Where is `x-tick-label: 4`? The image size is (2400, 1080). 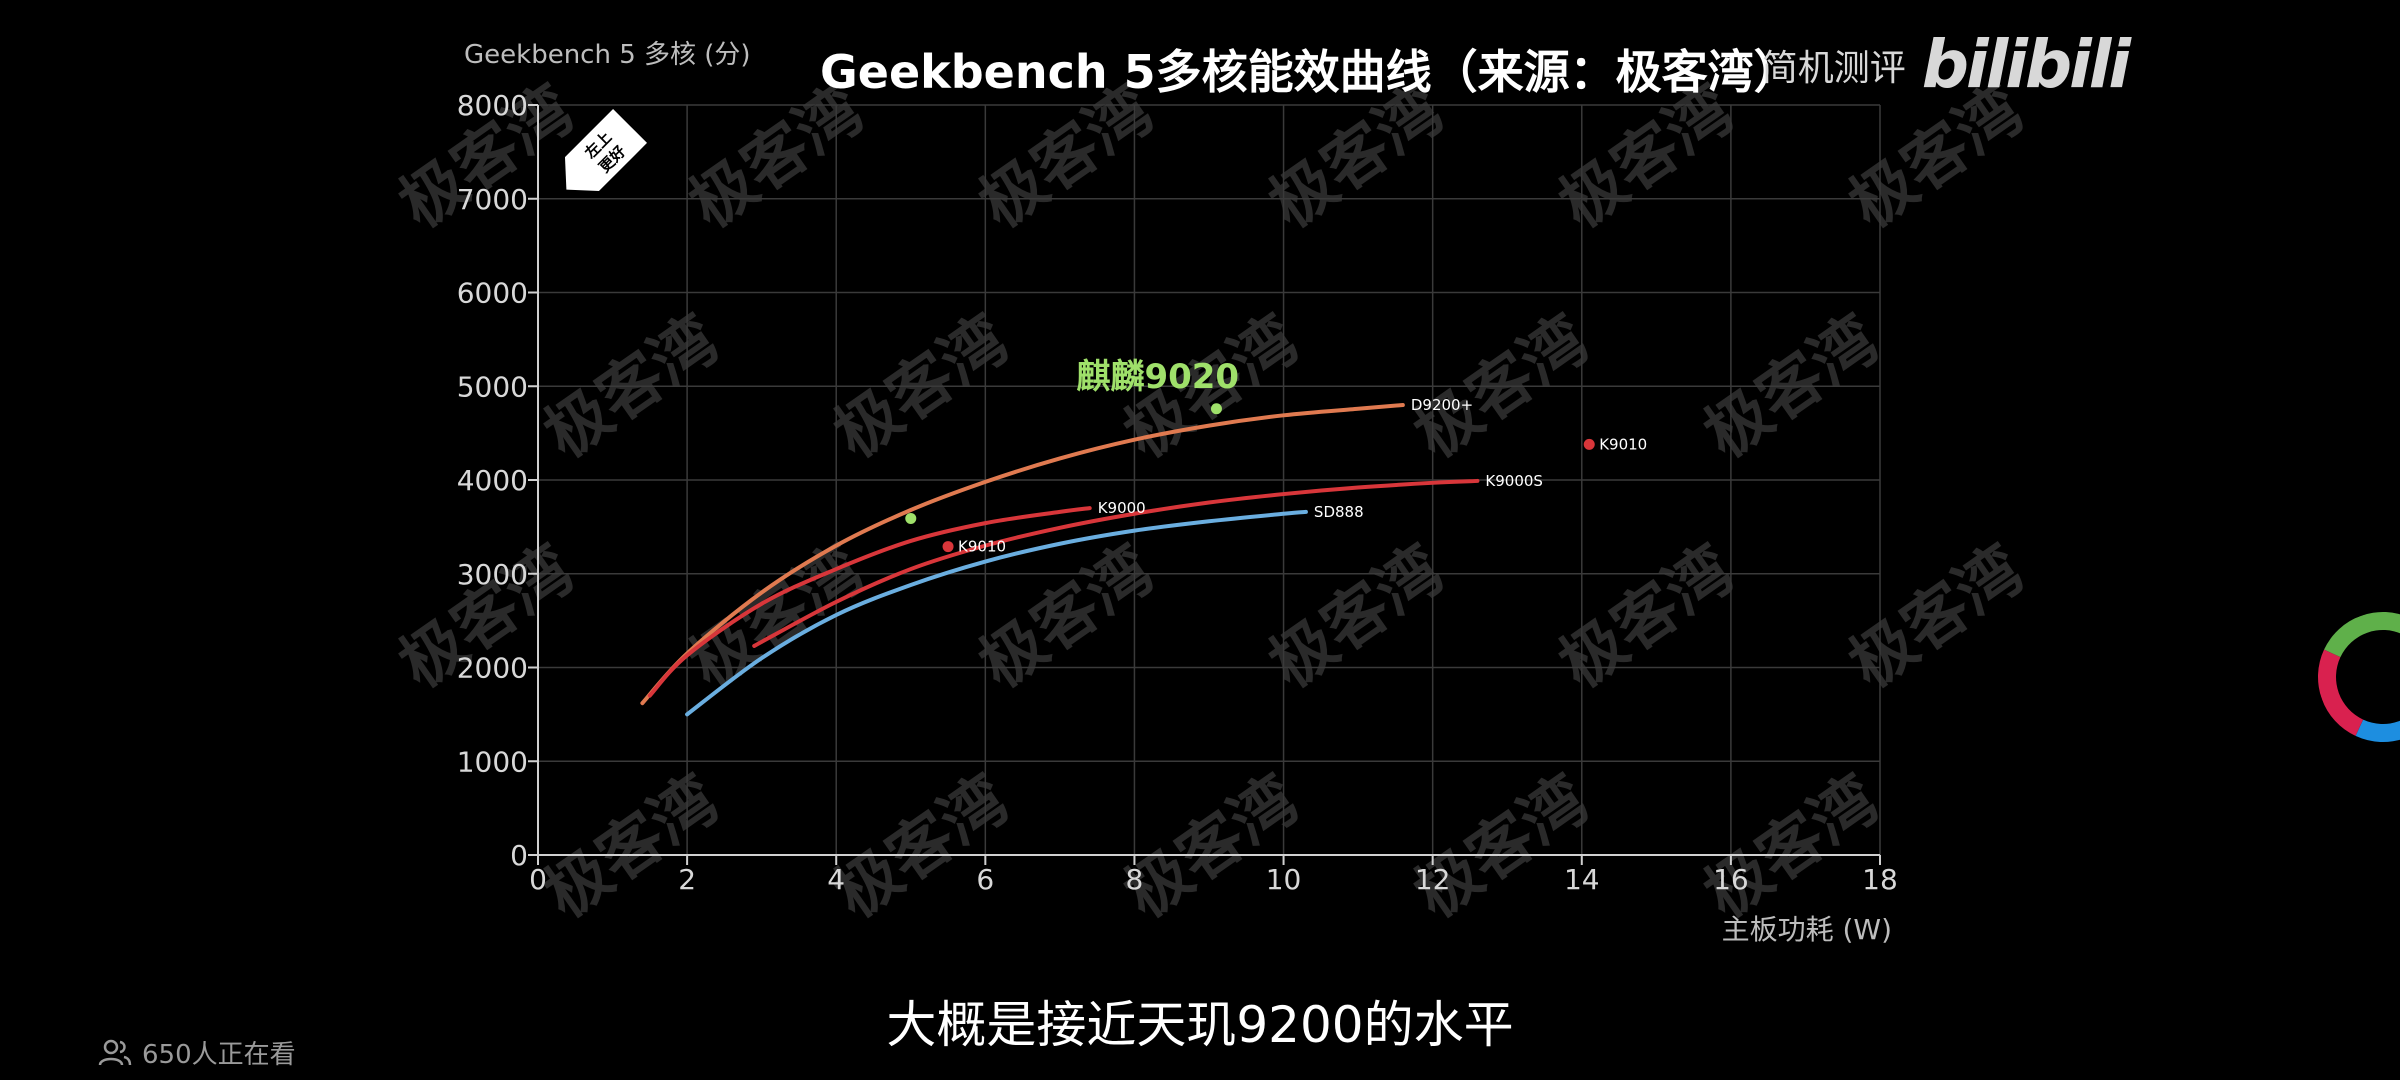
x-tick-label: 4 is located at coordinates (836, 879).